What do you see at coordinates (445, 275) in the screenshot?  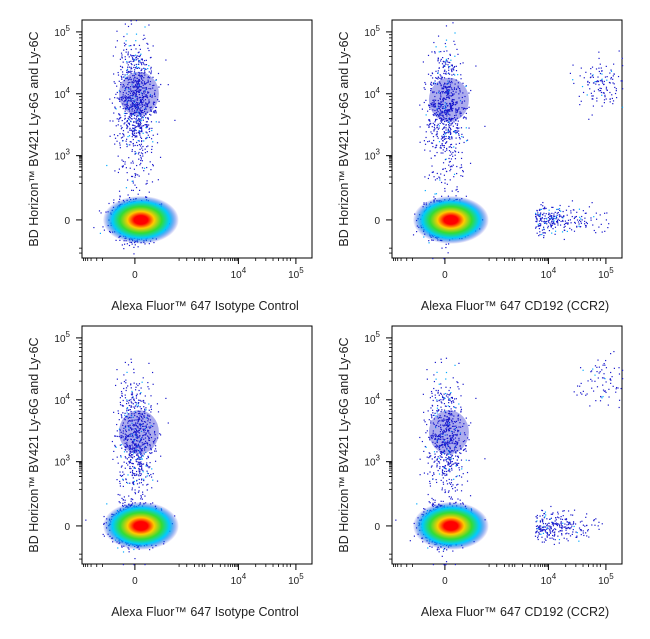 I see `x-tick-label: 0` at bounding box center [445, 275].